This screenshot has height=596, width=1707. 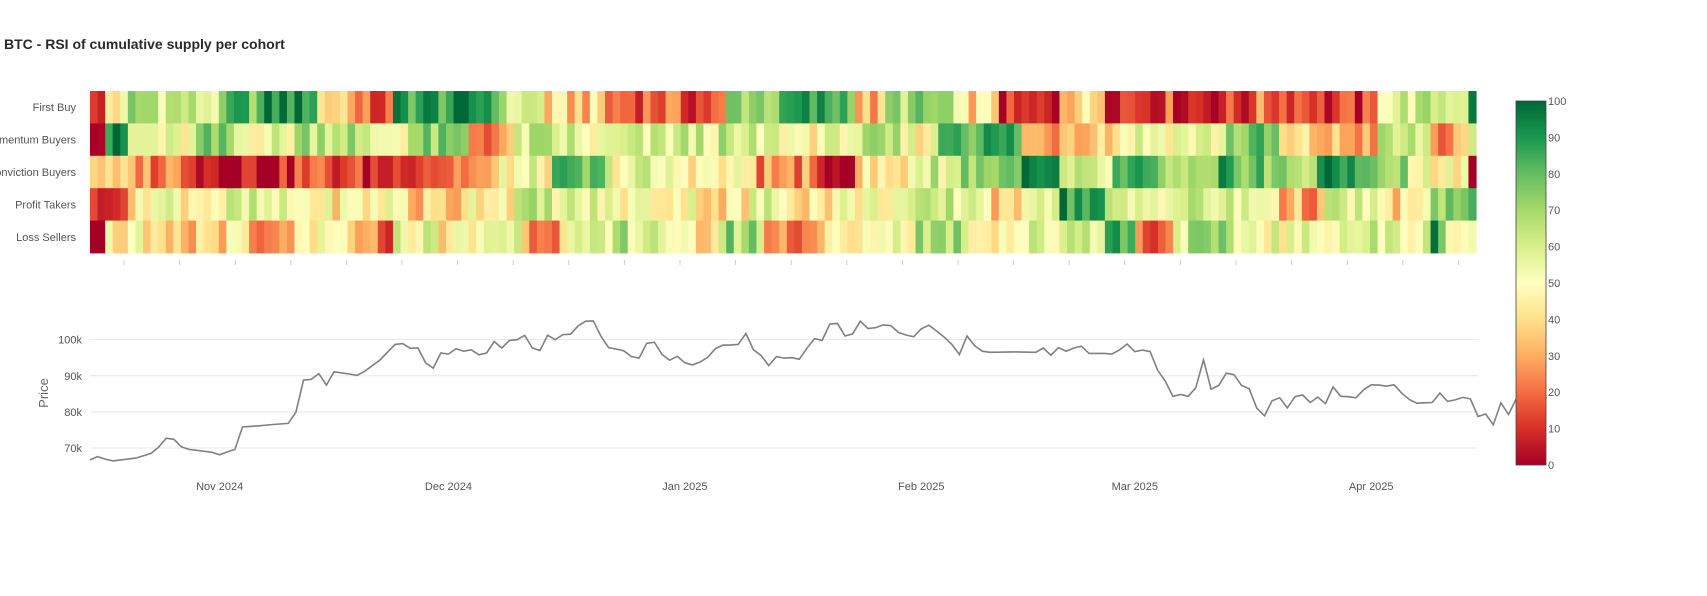 I want to click on price-x-tick: Nov 2024, so click(x=219, y=487).